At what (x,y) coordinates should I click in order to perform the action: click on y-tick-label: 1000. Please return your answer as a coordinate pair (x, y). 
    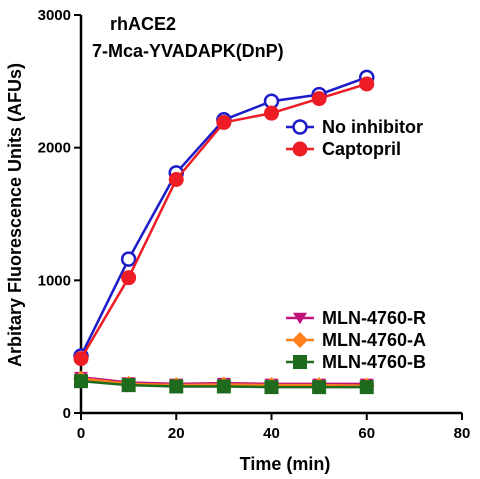
    Looking at the image, I should click on (54, 280).